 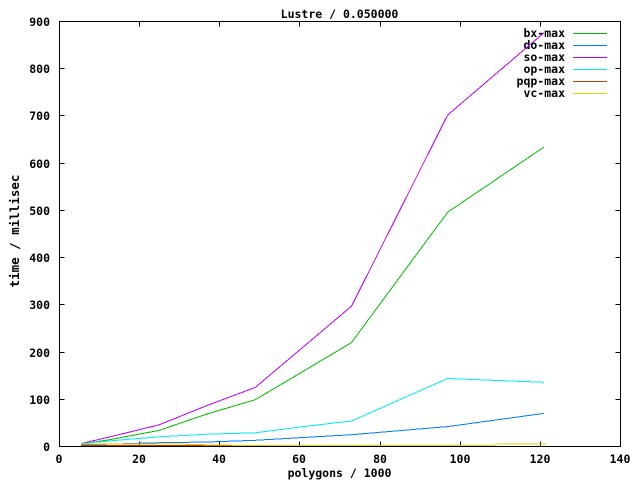 I want to click on y-tick-label: 100, so click(x=39, y=400).